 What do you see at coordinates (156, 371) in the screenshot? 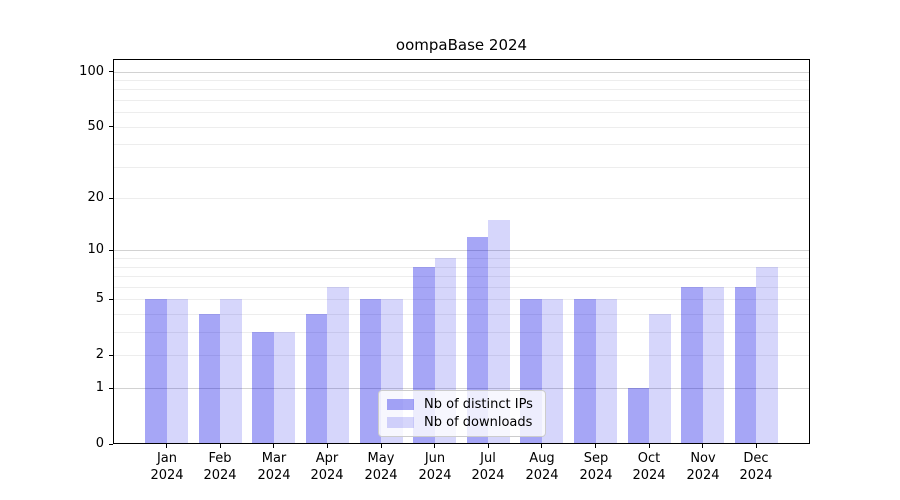
I see `bar-distinct-ips-jan` at bounding box center [156, 371].